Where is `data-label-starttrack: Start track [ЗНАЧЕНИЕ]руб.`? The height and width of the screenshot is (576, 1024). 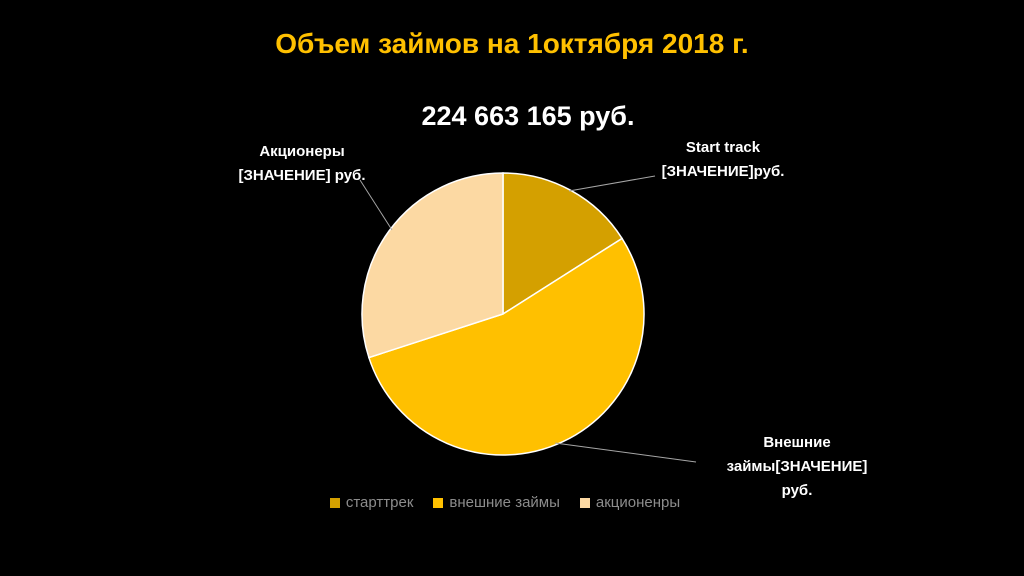
data-label-starttrack: Start track [ЗНАЧЕНИЕ]руб. is located at coordinates (723, 159).